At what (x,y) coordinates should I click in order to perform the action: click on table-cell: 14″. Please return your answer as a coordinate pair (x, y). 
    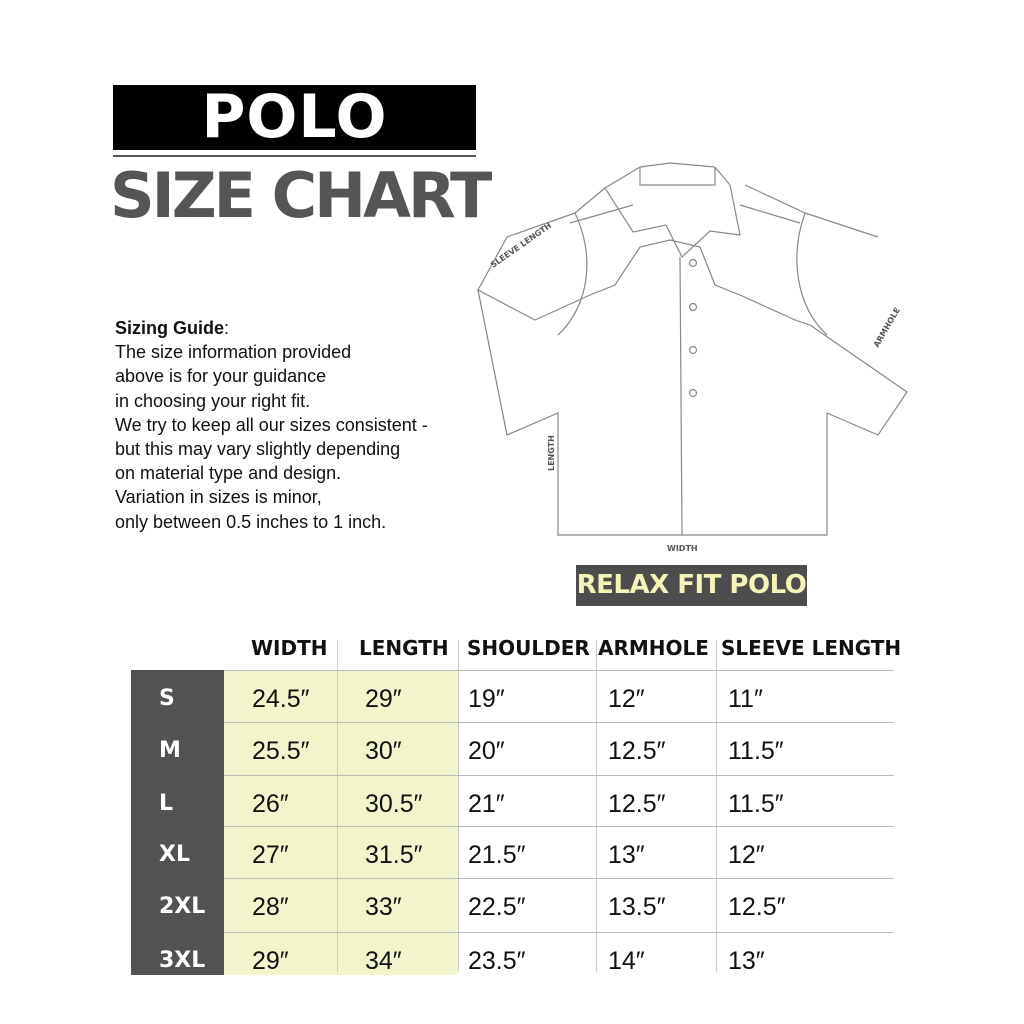
    Looking at the image, I should click on (626, 961).